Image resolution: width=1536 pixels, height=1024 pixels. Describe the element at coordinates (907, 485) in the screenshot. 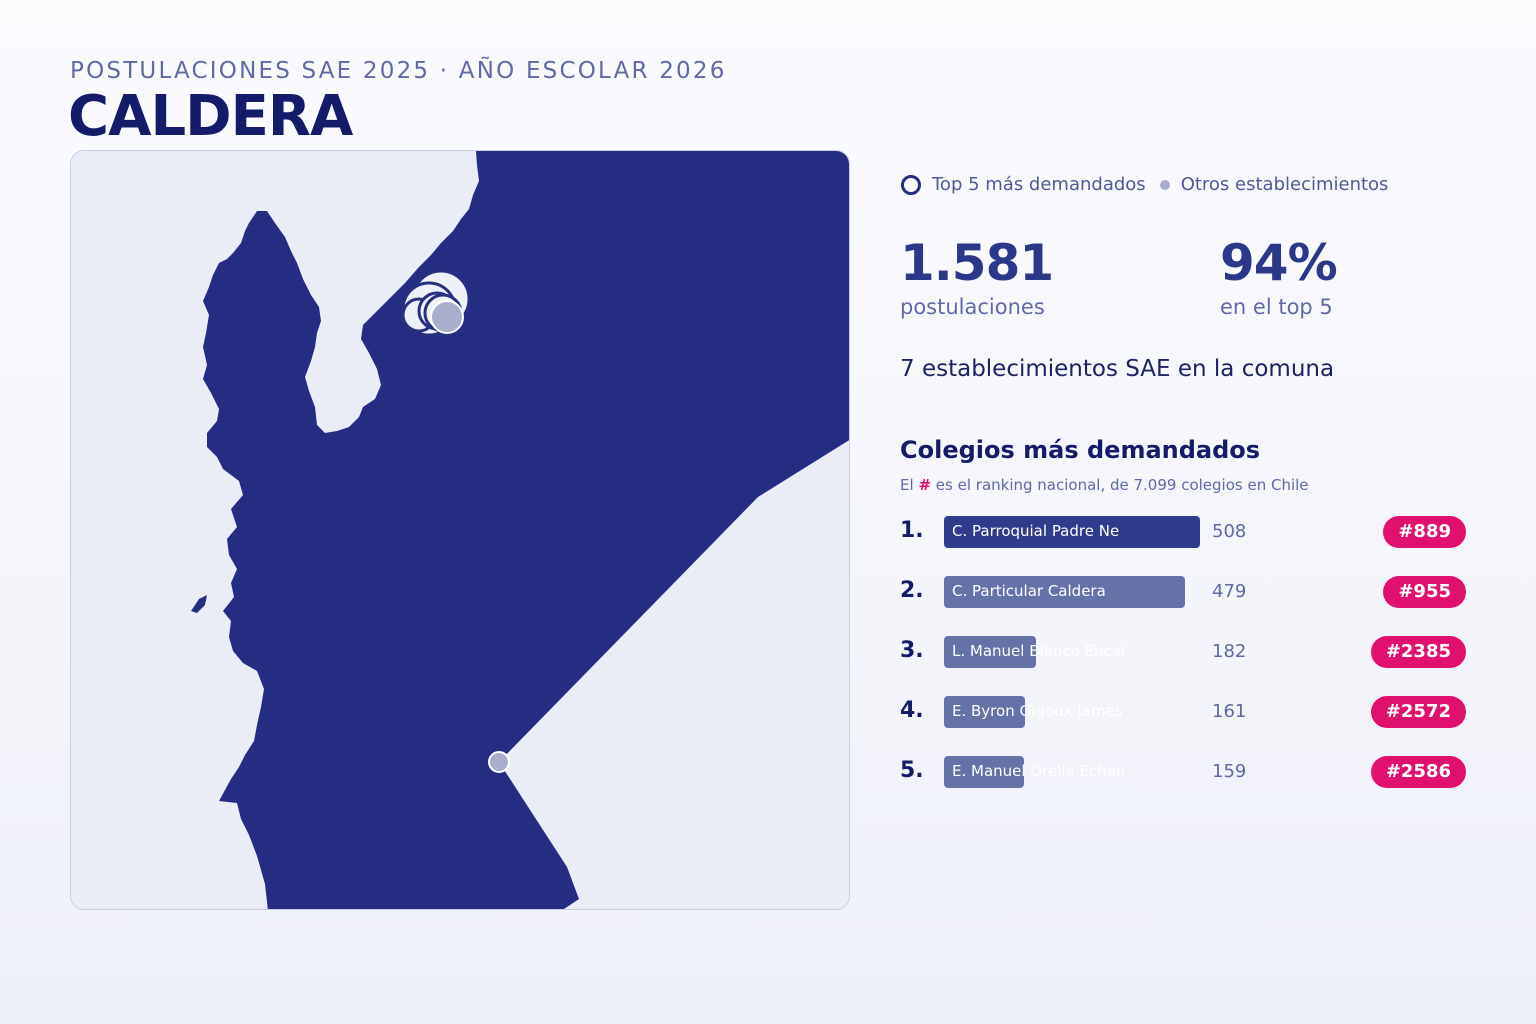

I see `ranking-subtitle-prefix: El` at that location.